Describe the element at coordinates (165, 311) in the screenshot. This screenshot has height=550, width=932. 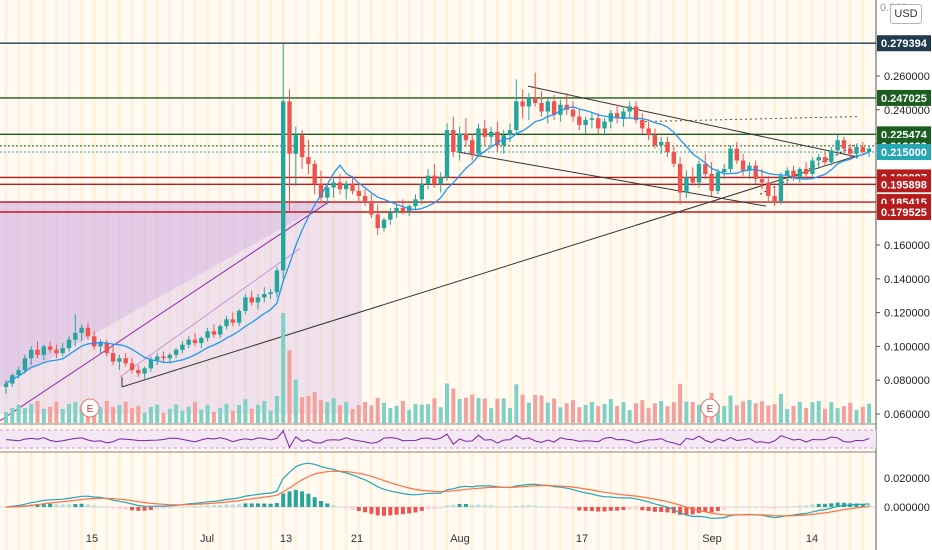
I see `fib-line` at that location.